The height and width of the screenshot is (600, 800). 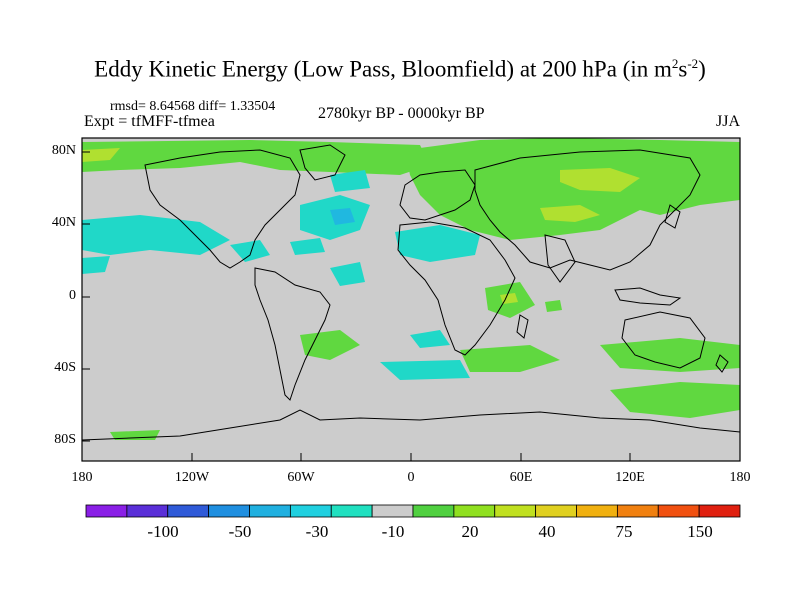 What do you see at coordinates (510, 358) in the screenshot?
I see `positive-region-southern-ocean-indian` at bounding box center [510, 358].